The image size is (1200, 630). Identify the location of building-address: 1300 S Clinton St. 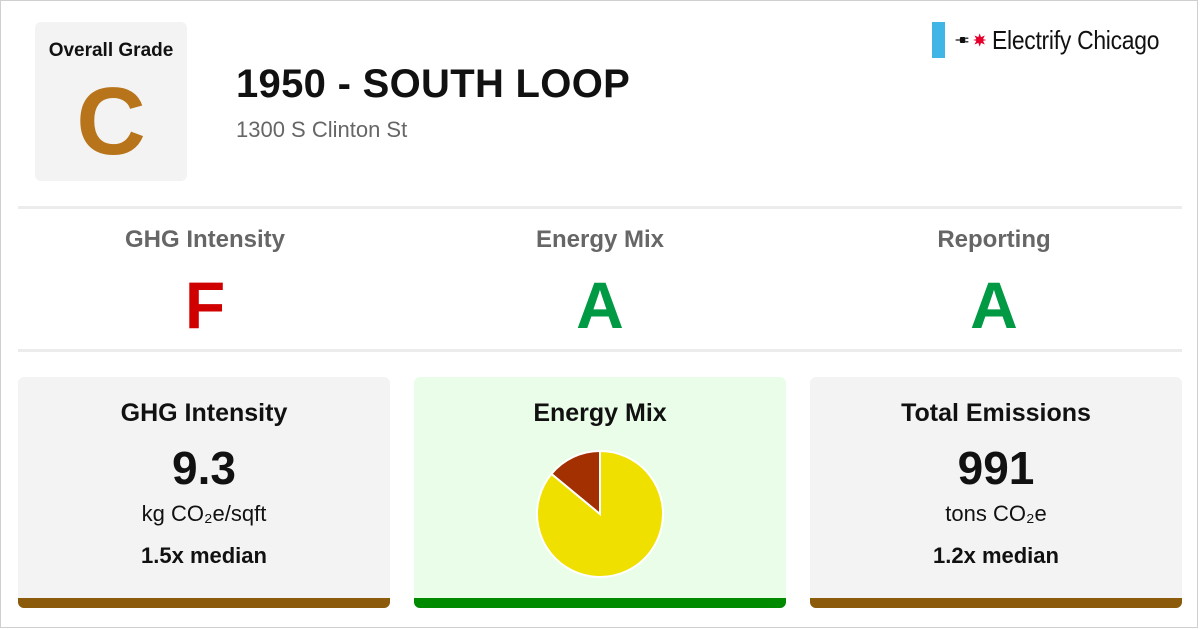
(322, 129).